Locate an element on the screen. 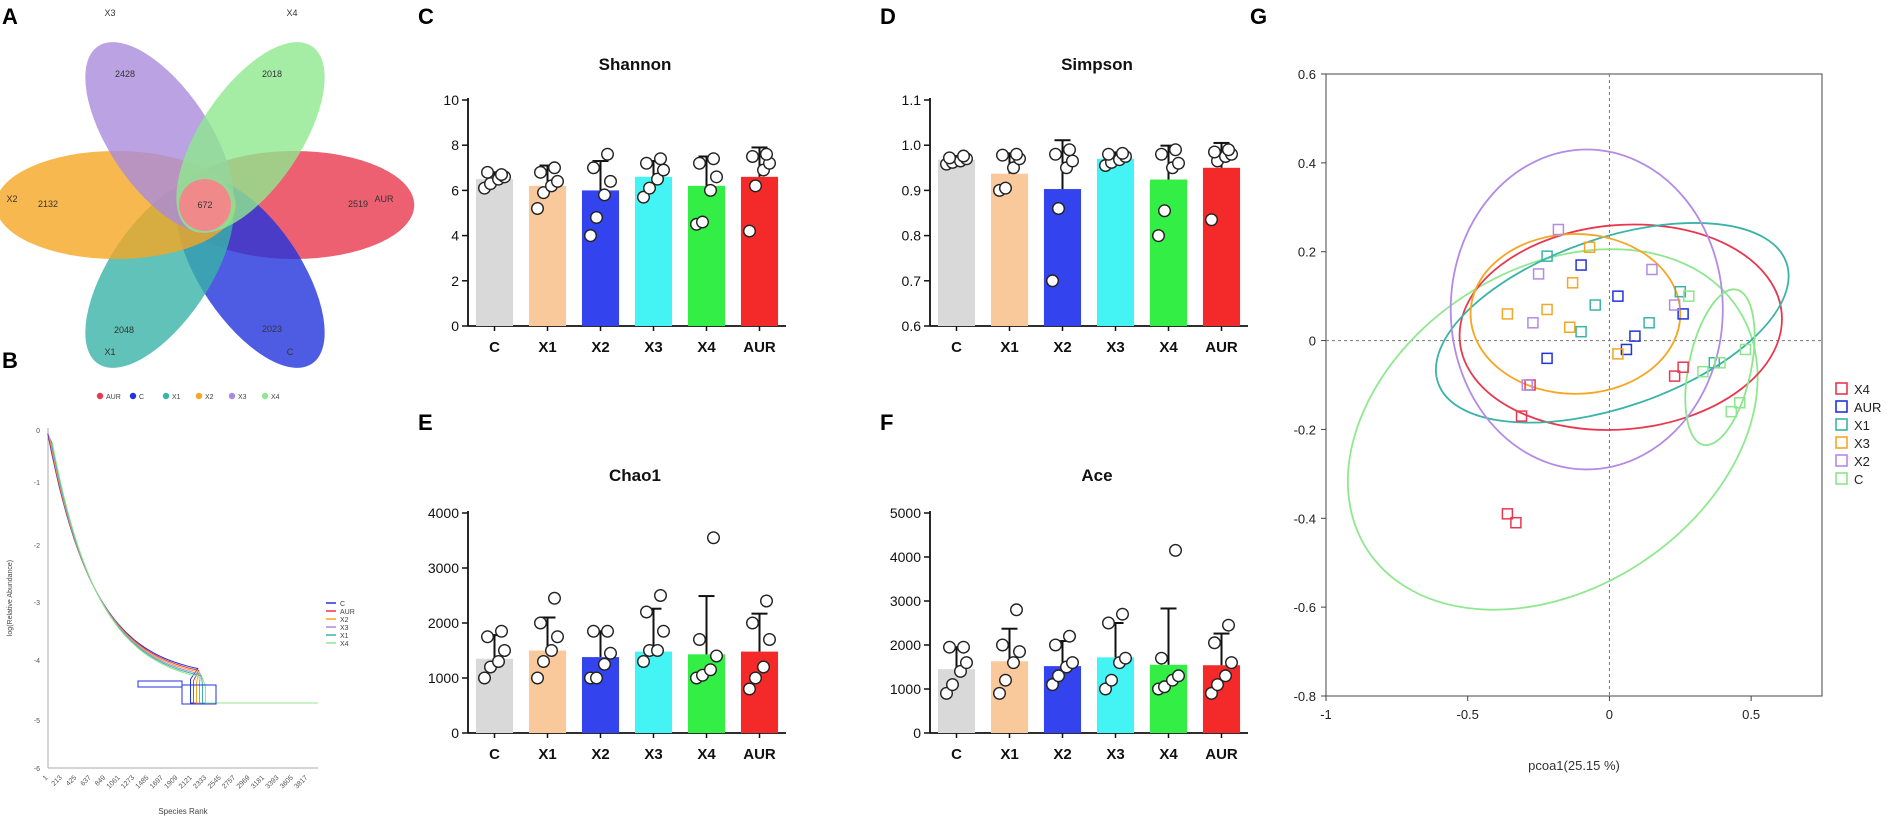 This screenshot has height=824, width=1890. y-tick-label: 0 is located at coordinates (455, 326).